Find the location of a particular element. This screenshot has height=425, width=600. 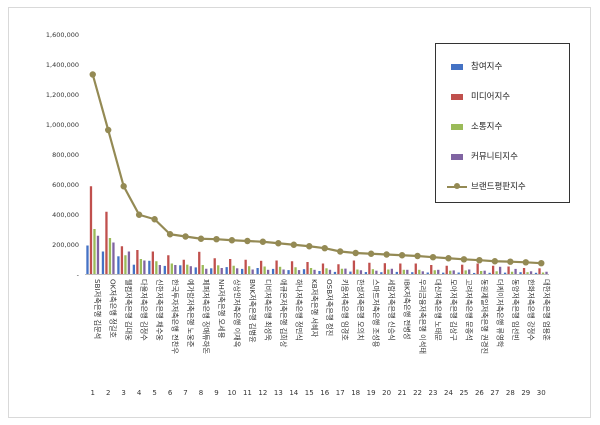

category-number-label: 19 is located at coordinates (371, 393).